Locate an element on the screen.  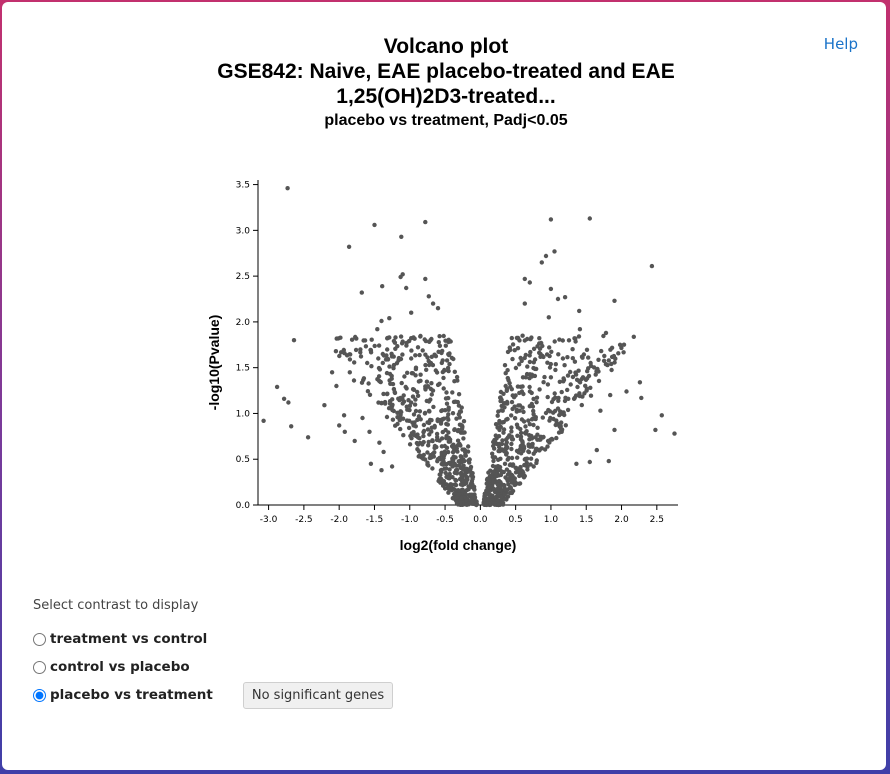
contrast-radio-treatment-vs-control is located at coordinates (39, 639).